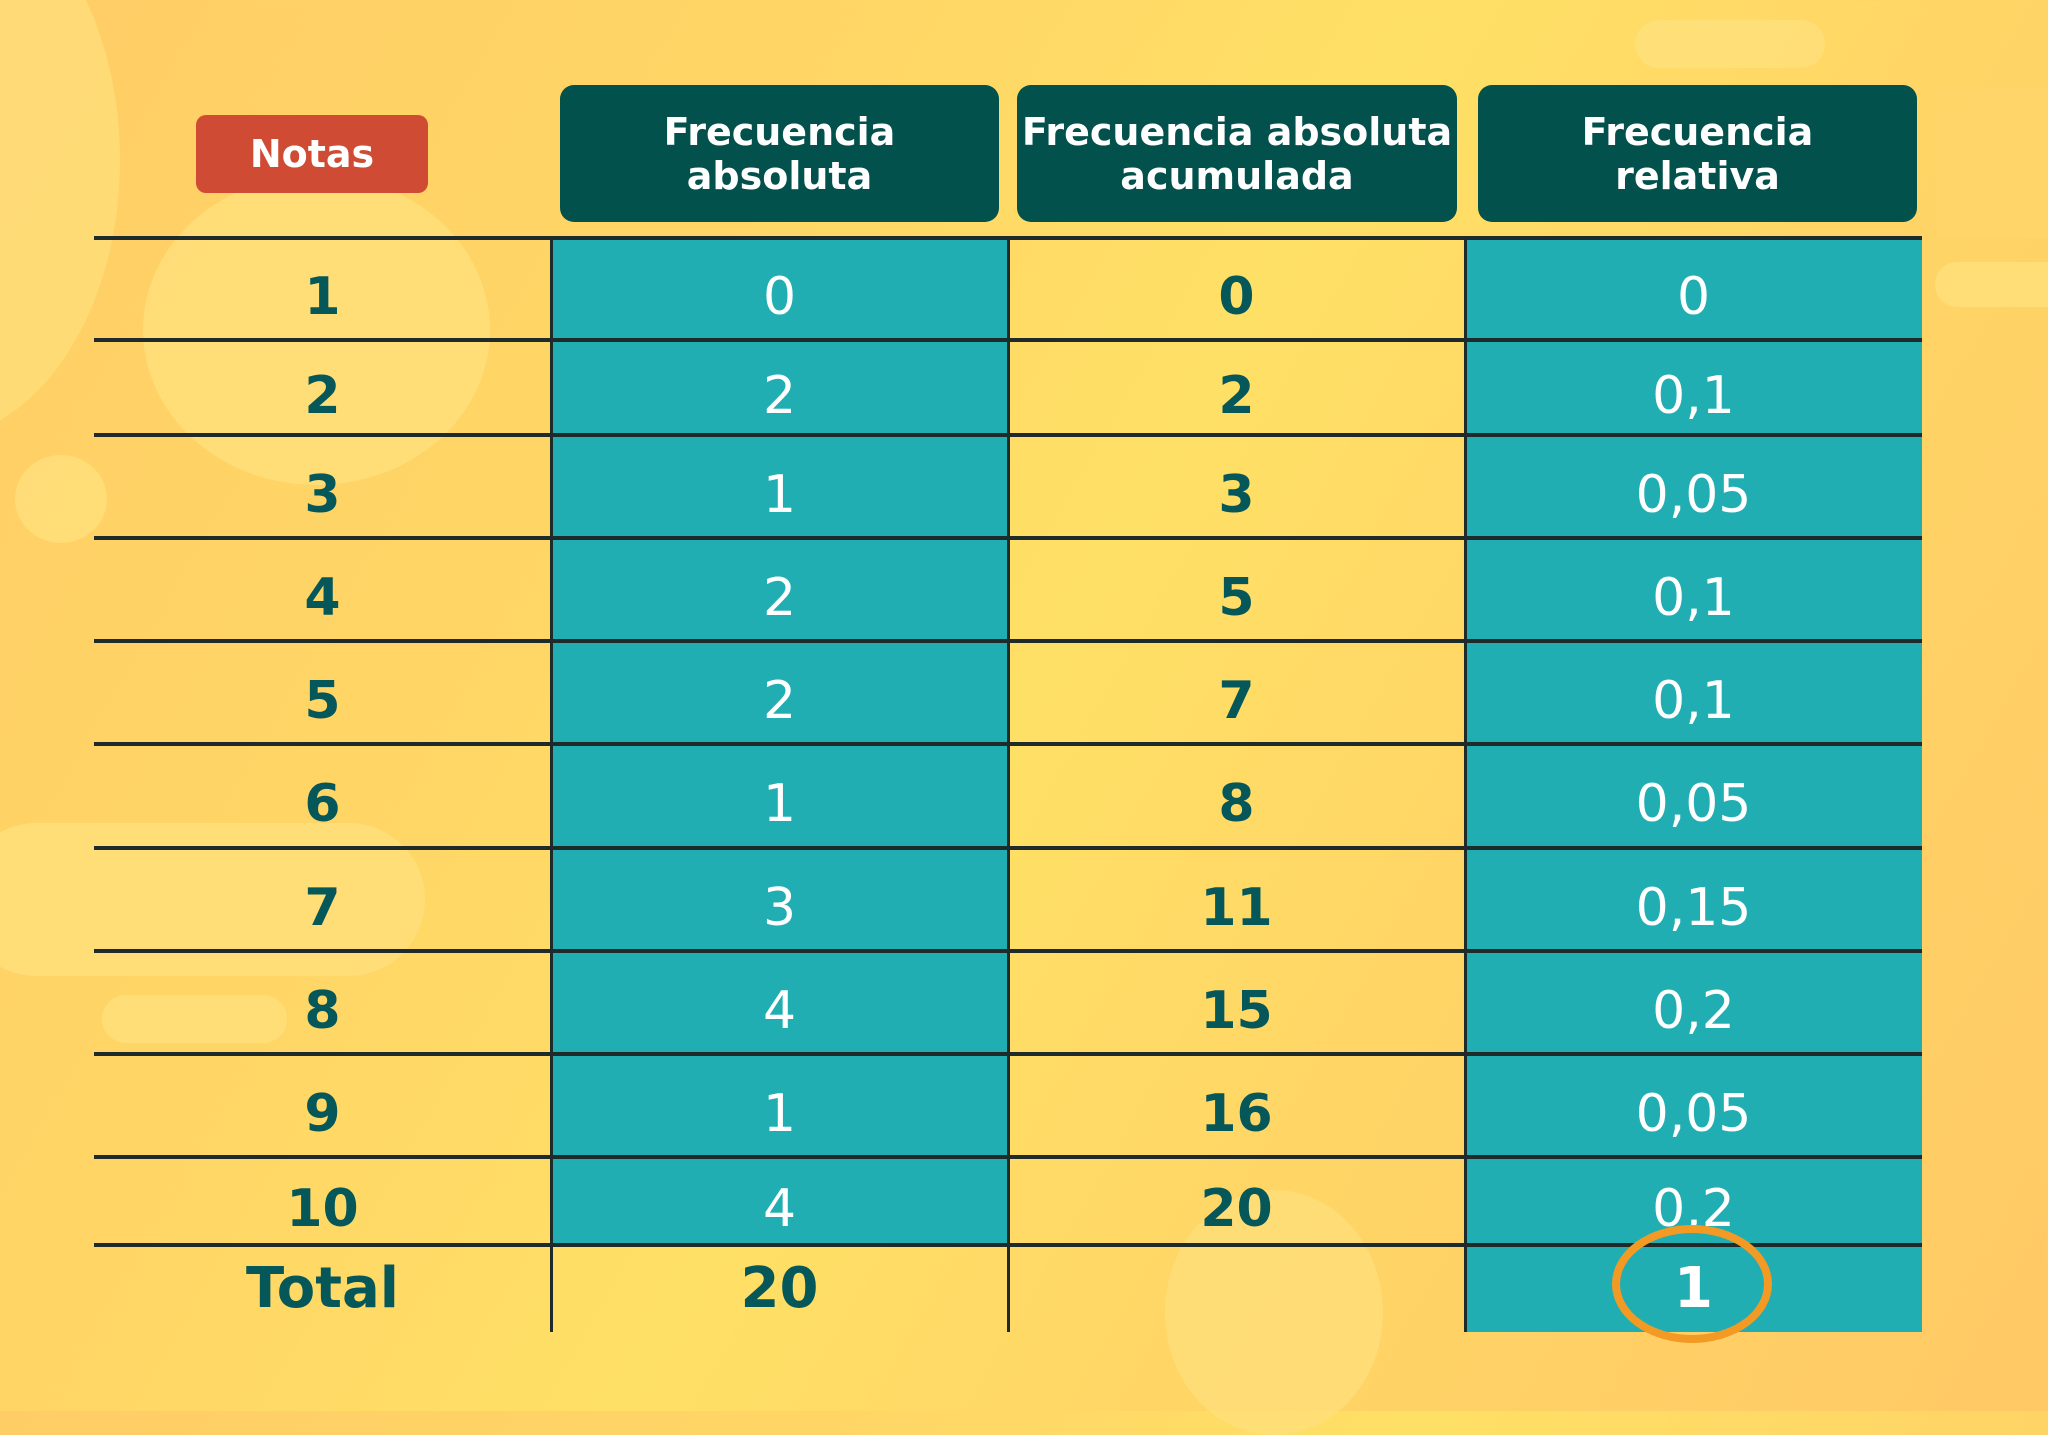  I want to click on cell-nota: 1, so click(322, 297).